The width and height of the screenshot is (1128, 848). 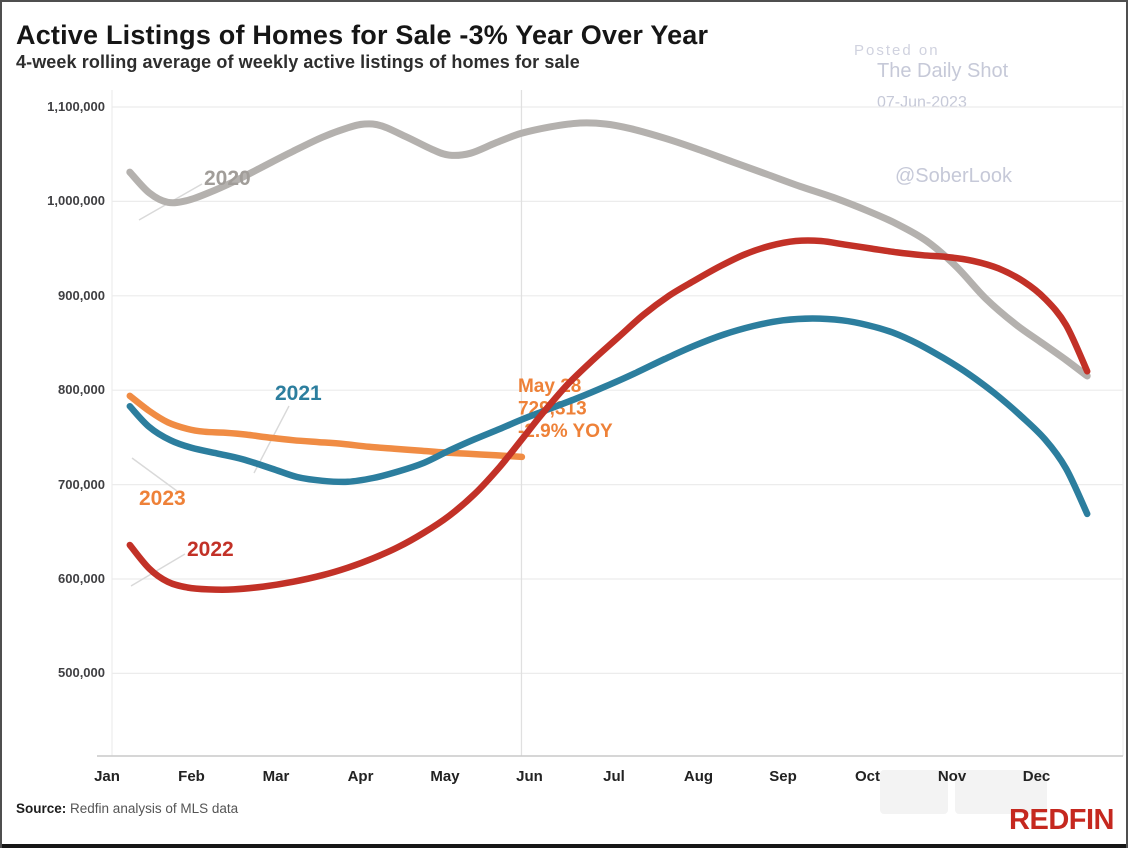 What do you see at coordinates (154, 474) in the screenshot?
I see `label-leader-2023` at bounding box center [154, 474].